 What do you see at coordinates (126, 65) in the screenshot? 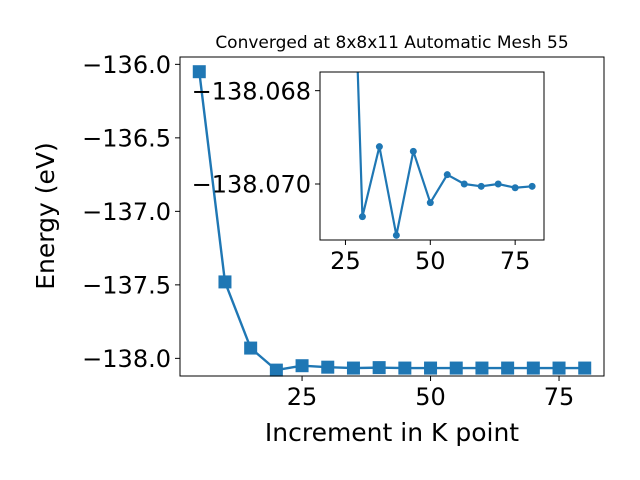
I see `main-y-tick-label: −136.0` at bounding box center [126, 65].